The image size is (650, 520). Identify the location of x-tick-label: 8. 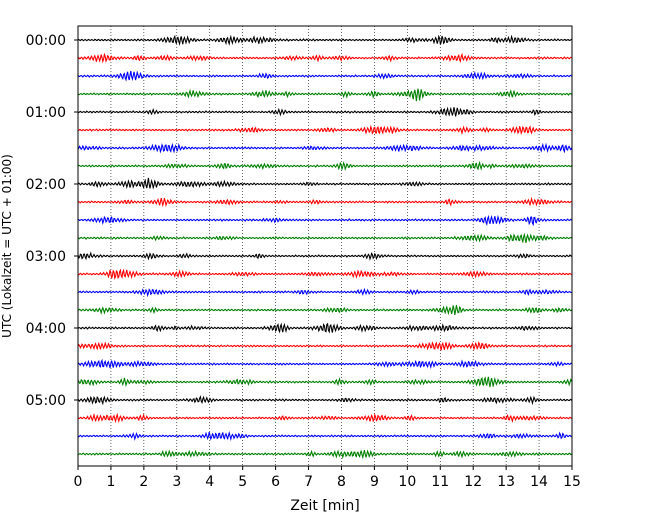
(341, 482).